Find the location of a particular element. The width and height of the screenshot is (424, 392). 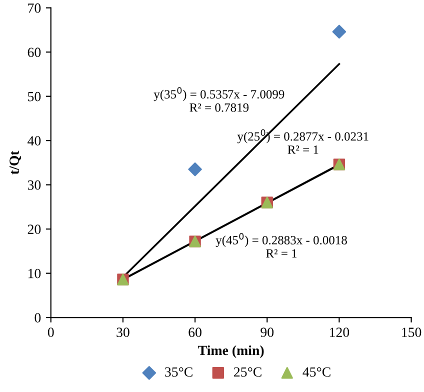

x-axis-title: Time (min) is located at coordinates (231, 351).